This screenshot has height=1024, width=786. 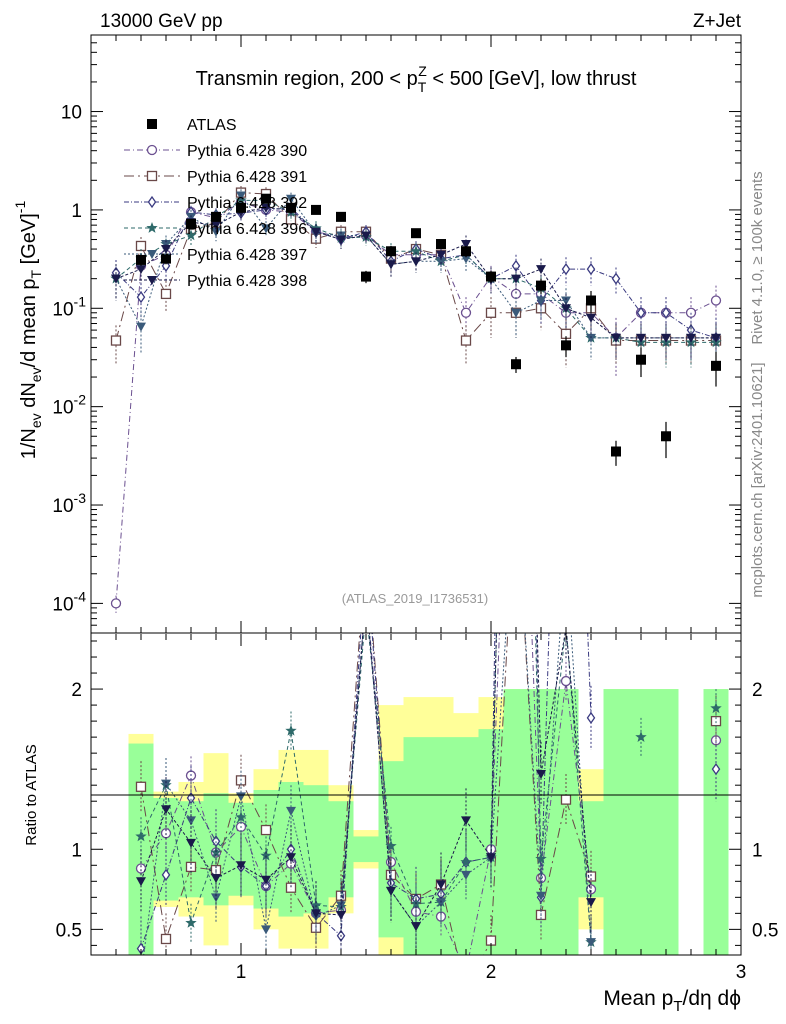 I want to click on legend-label: Pythia 6.428 396, so click(x=247, y=229).